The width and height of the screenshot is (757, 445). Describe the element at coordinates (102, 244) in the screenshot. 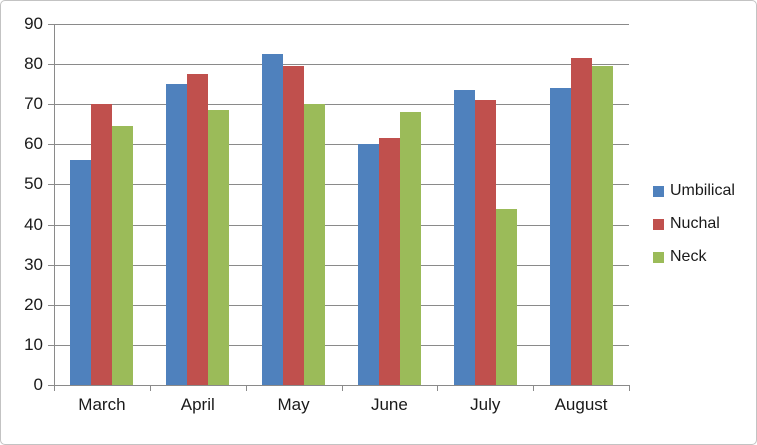

I see `bar-nuchal-march` at that location.